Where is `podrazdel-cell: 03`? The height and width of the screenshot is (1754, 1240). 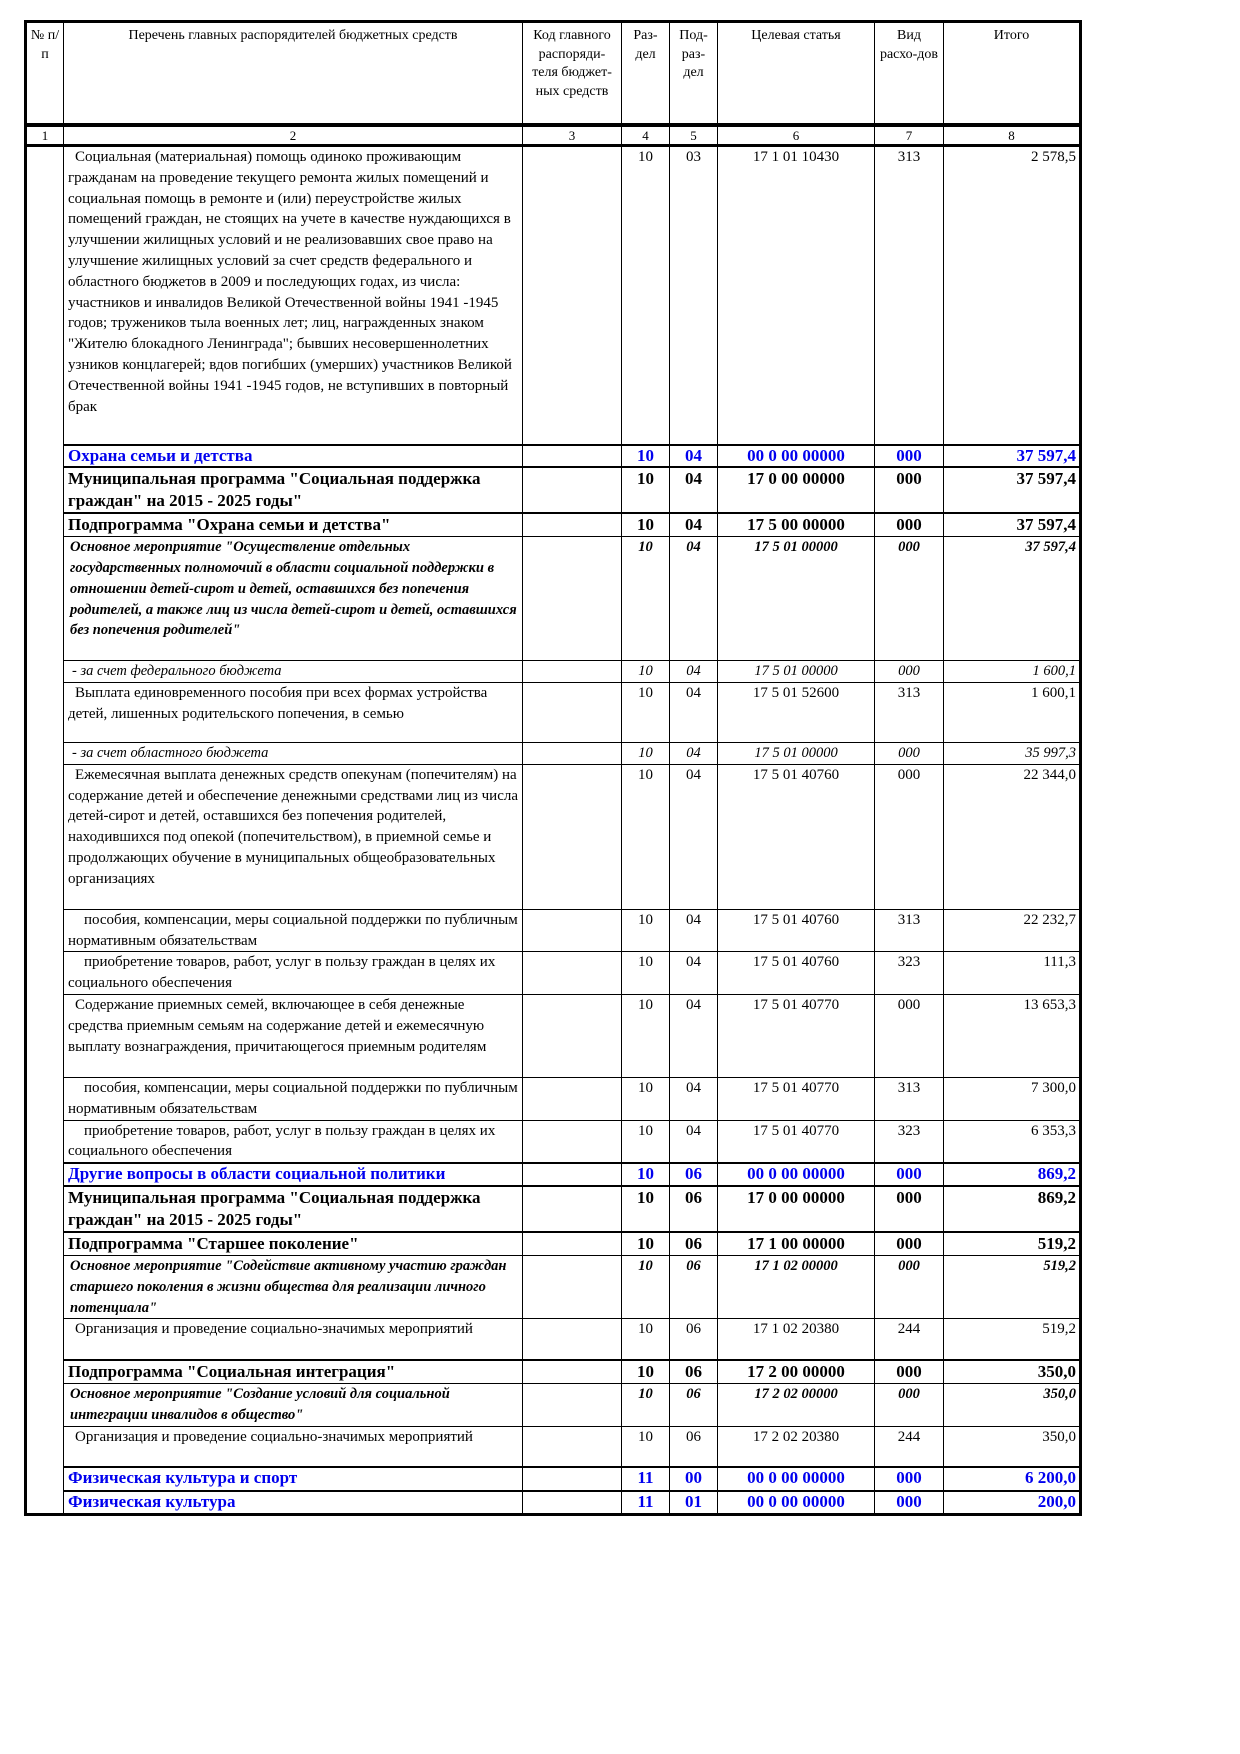 podrazdel-cell: 03 is located at coordinates (693, 295).